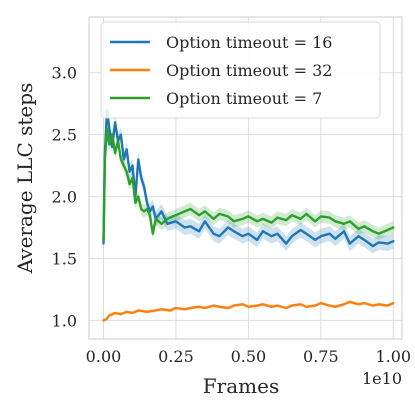 Image resolution: width=415 pixels, height=413 pixels. I want to click on x-tick-label: 0.75, so click(321, 356).